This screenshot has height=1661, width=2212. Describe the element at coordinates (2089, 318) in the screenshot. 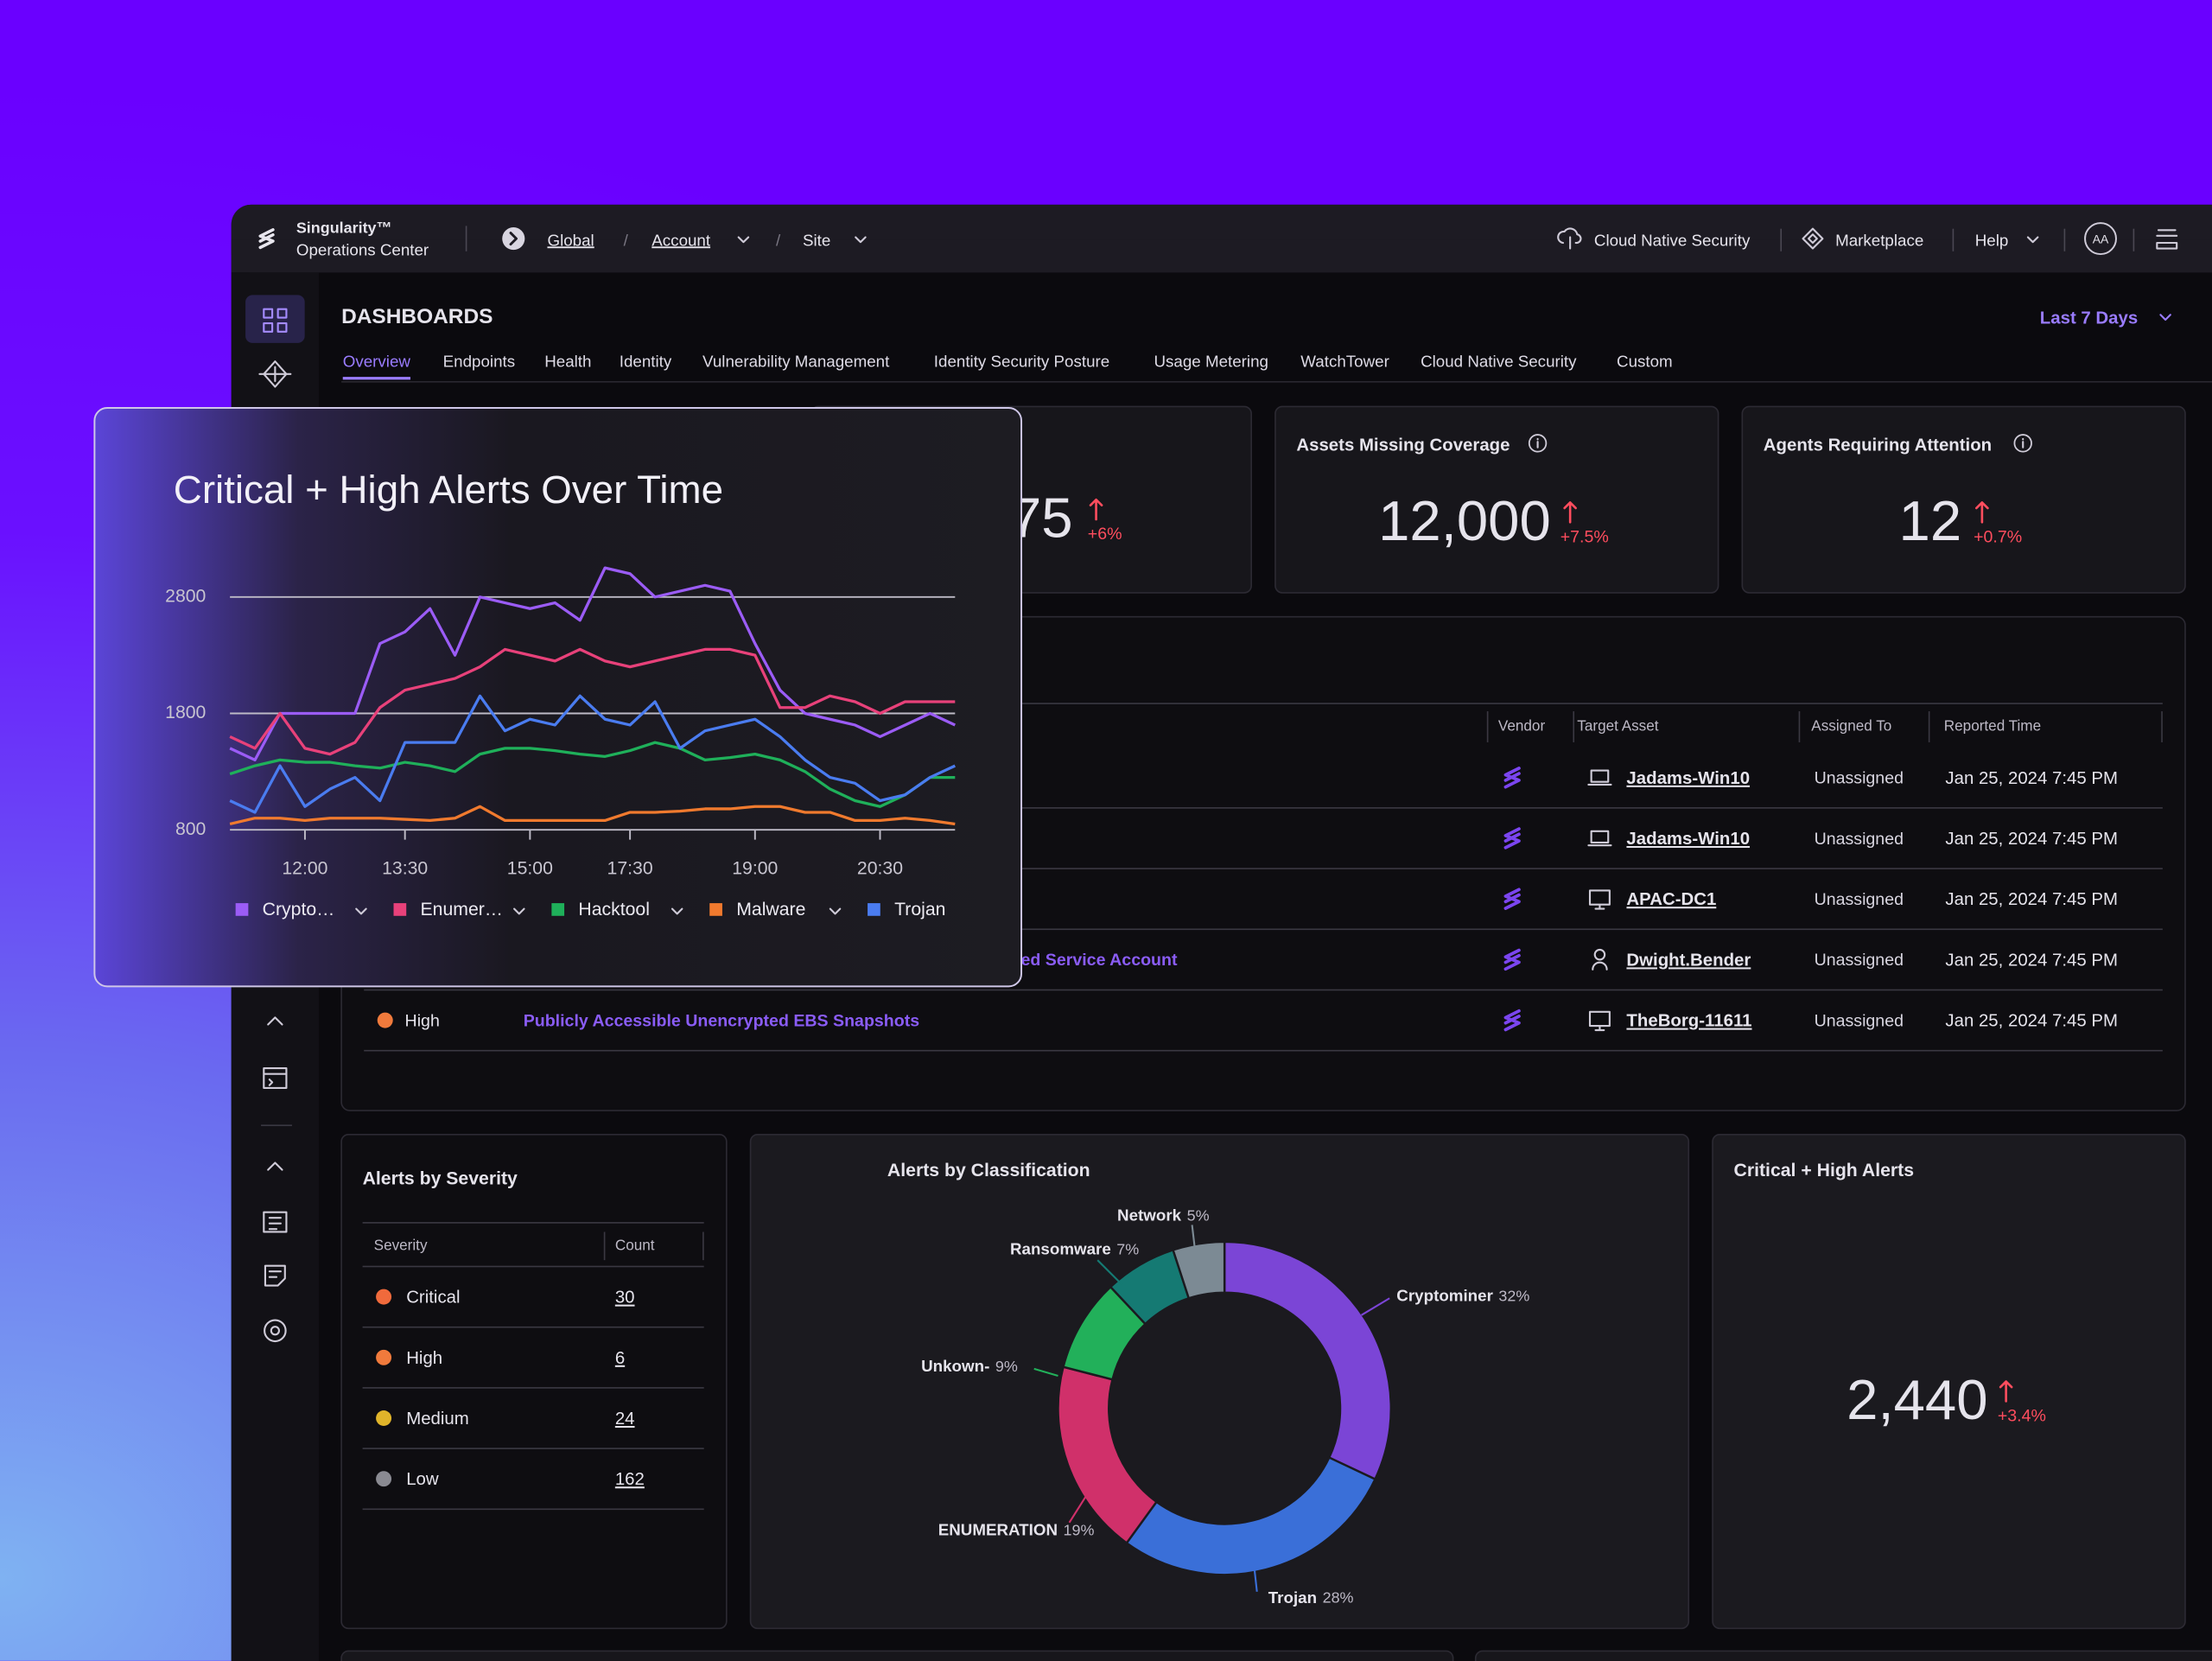

I see `range-picker: Last 7 Days` at that location.